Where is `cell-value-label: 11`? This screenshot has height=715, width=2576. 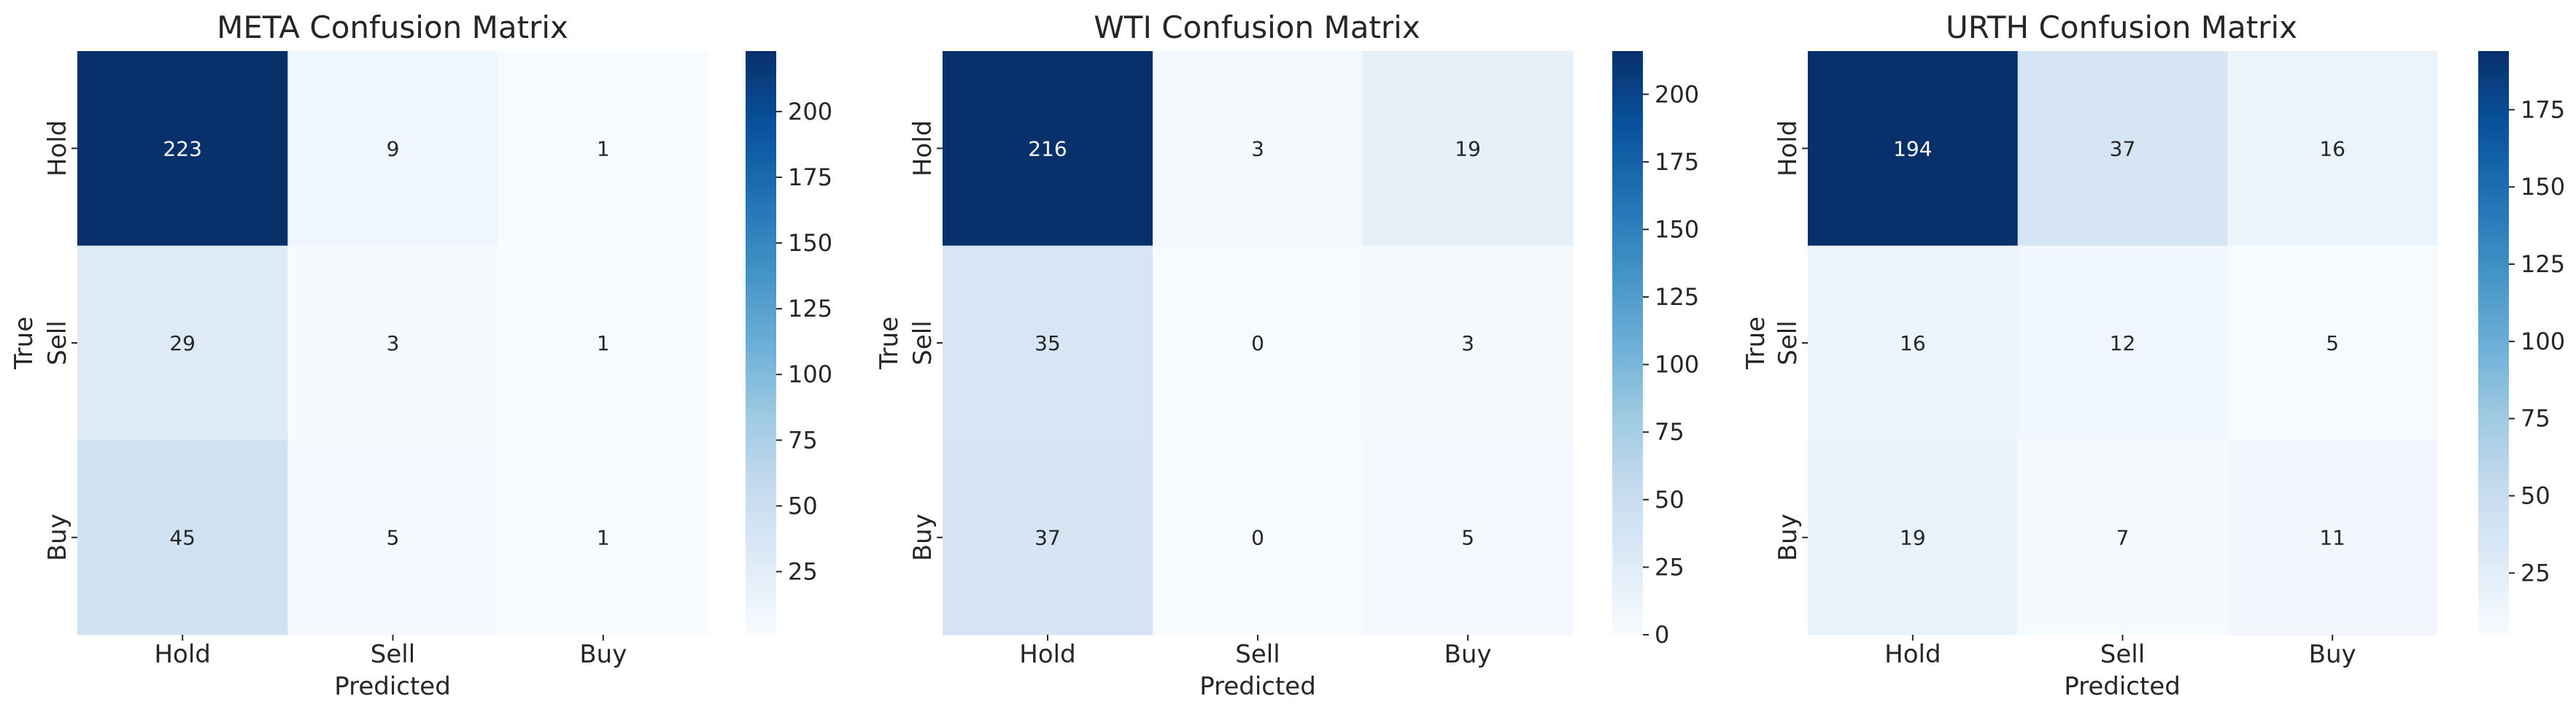
cell-value-label: 11 is located at coordinates (2332, 538).